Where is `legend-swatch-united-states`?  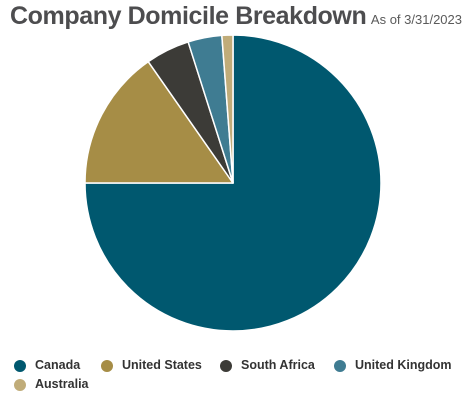
legend-swatch-united-states is located at coordinates (107, 366).